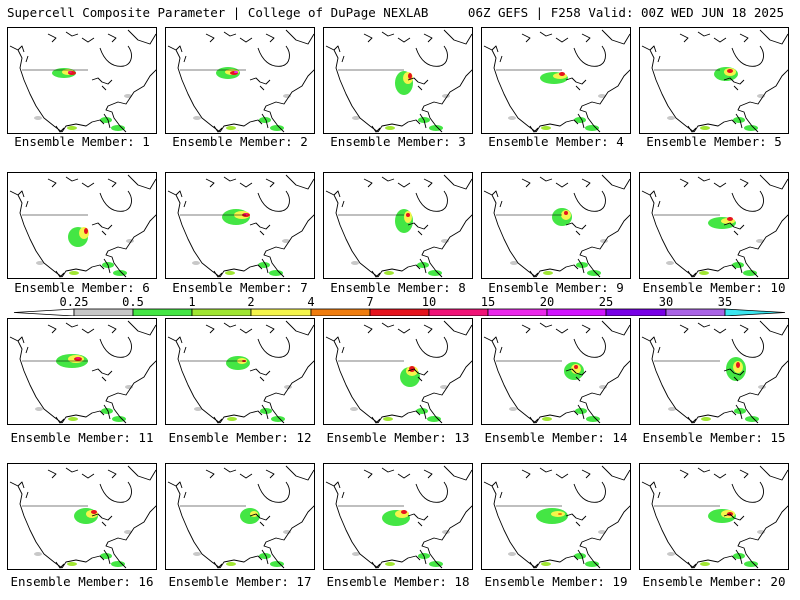 Image resolution: width=800 pixels, height=600 pixels. Describe the element at coordinates (606, 302) in the screenshot. I see `colorbar-tick-label: 25` at that location.